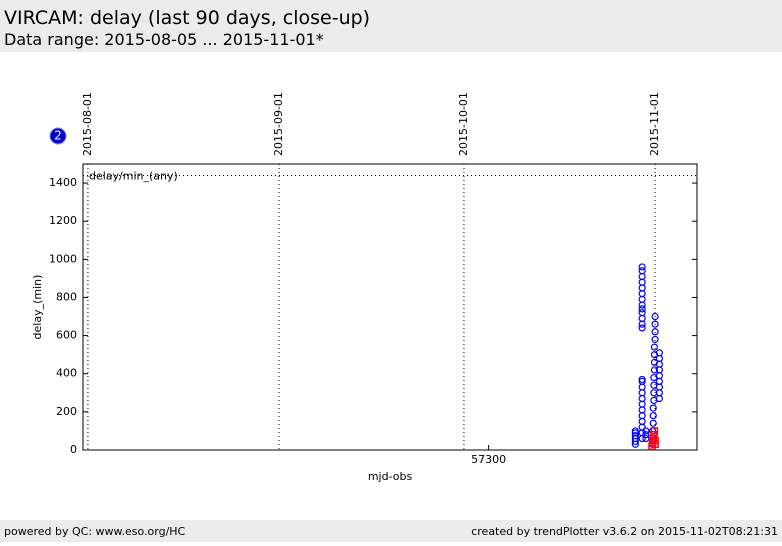 The image size is (782, 546). I want to click on date-marker-label: 2015-10-01, so click(463, 124).